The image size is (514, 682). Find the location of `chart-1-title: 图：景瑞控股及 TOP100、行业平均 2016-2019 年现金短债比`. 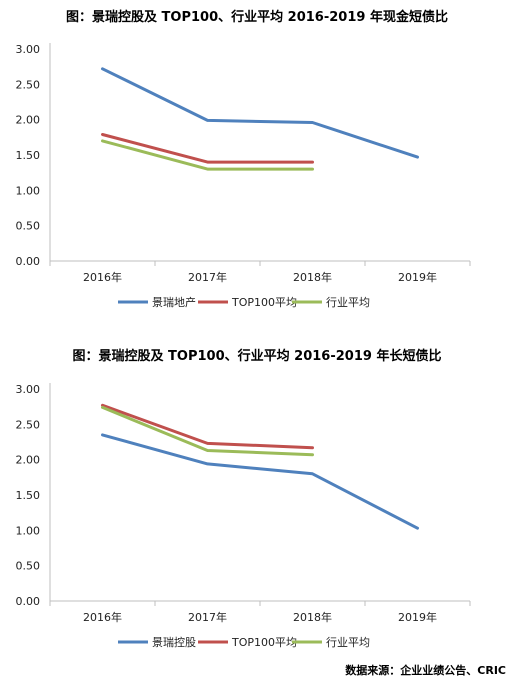

chart-1-title: 图：景瑞控股及 TOP100、行业平均 2016-2019 年现金短债比 is located at coordinates (257, 17).